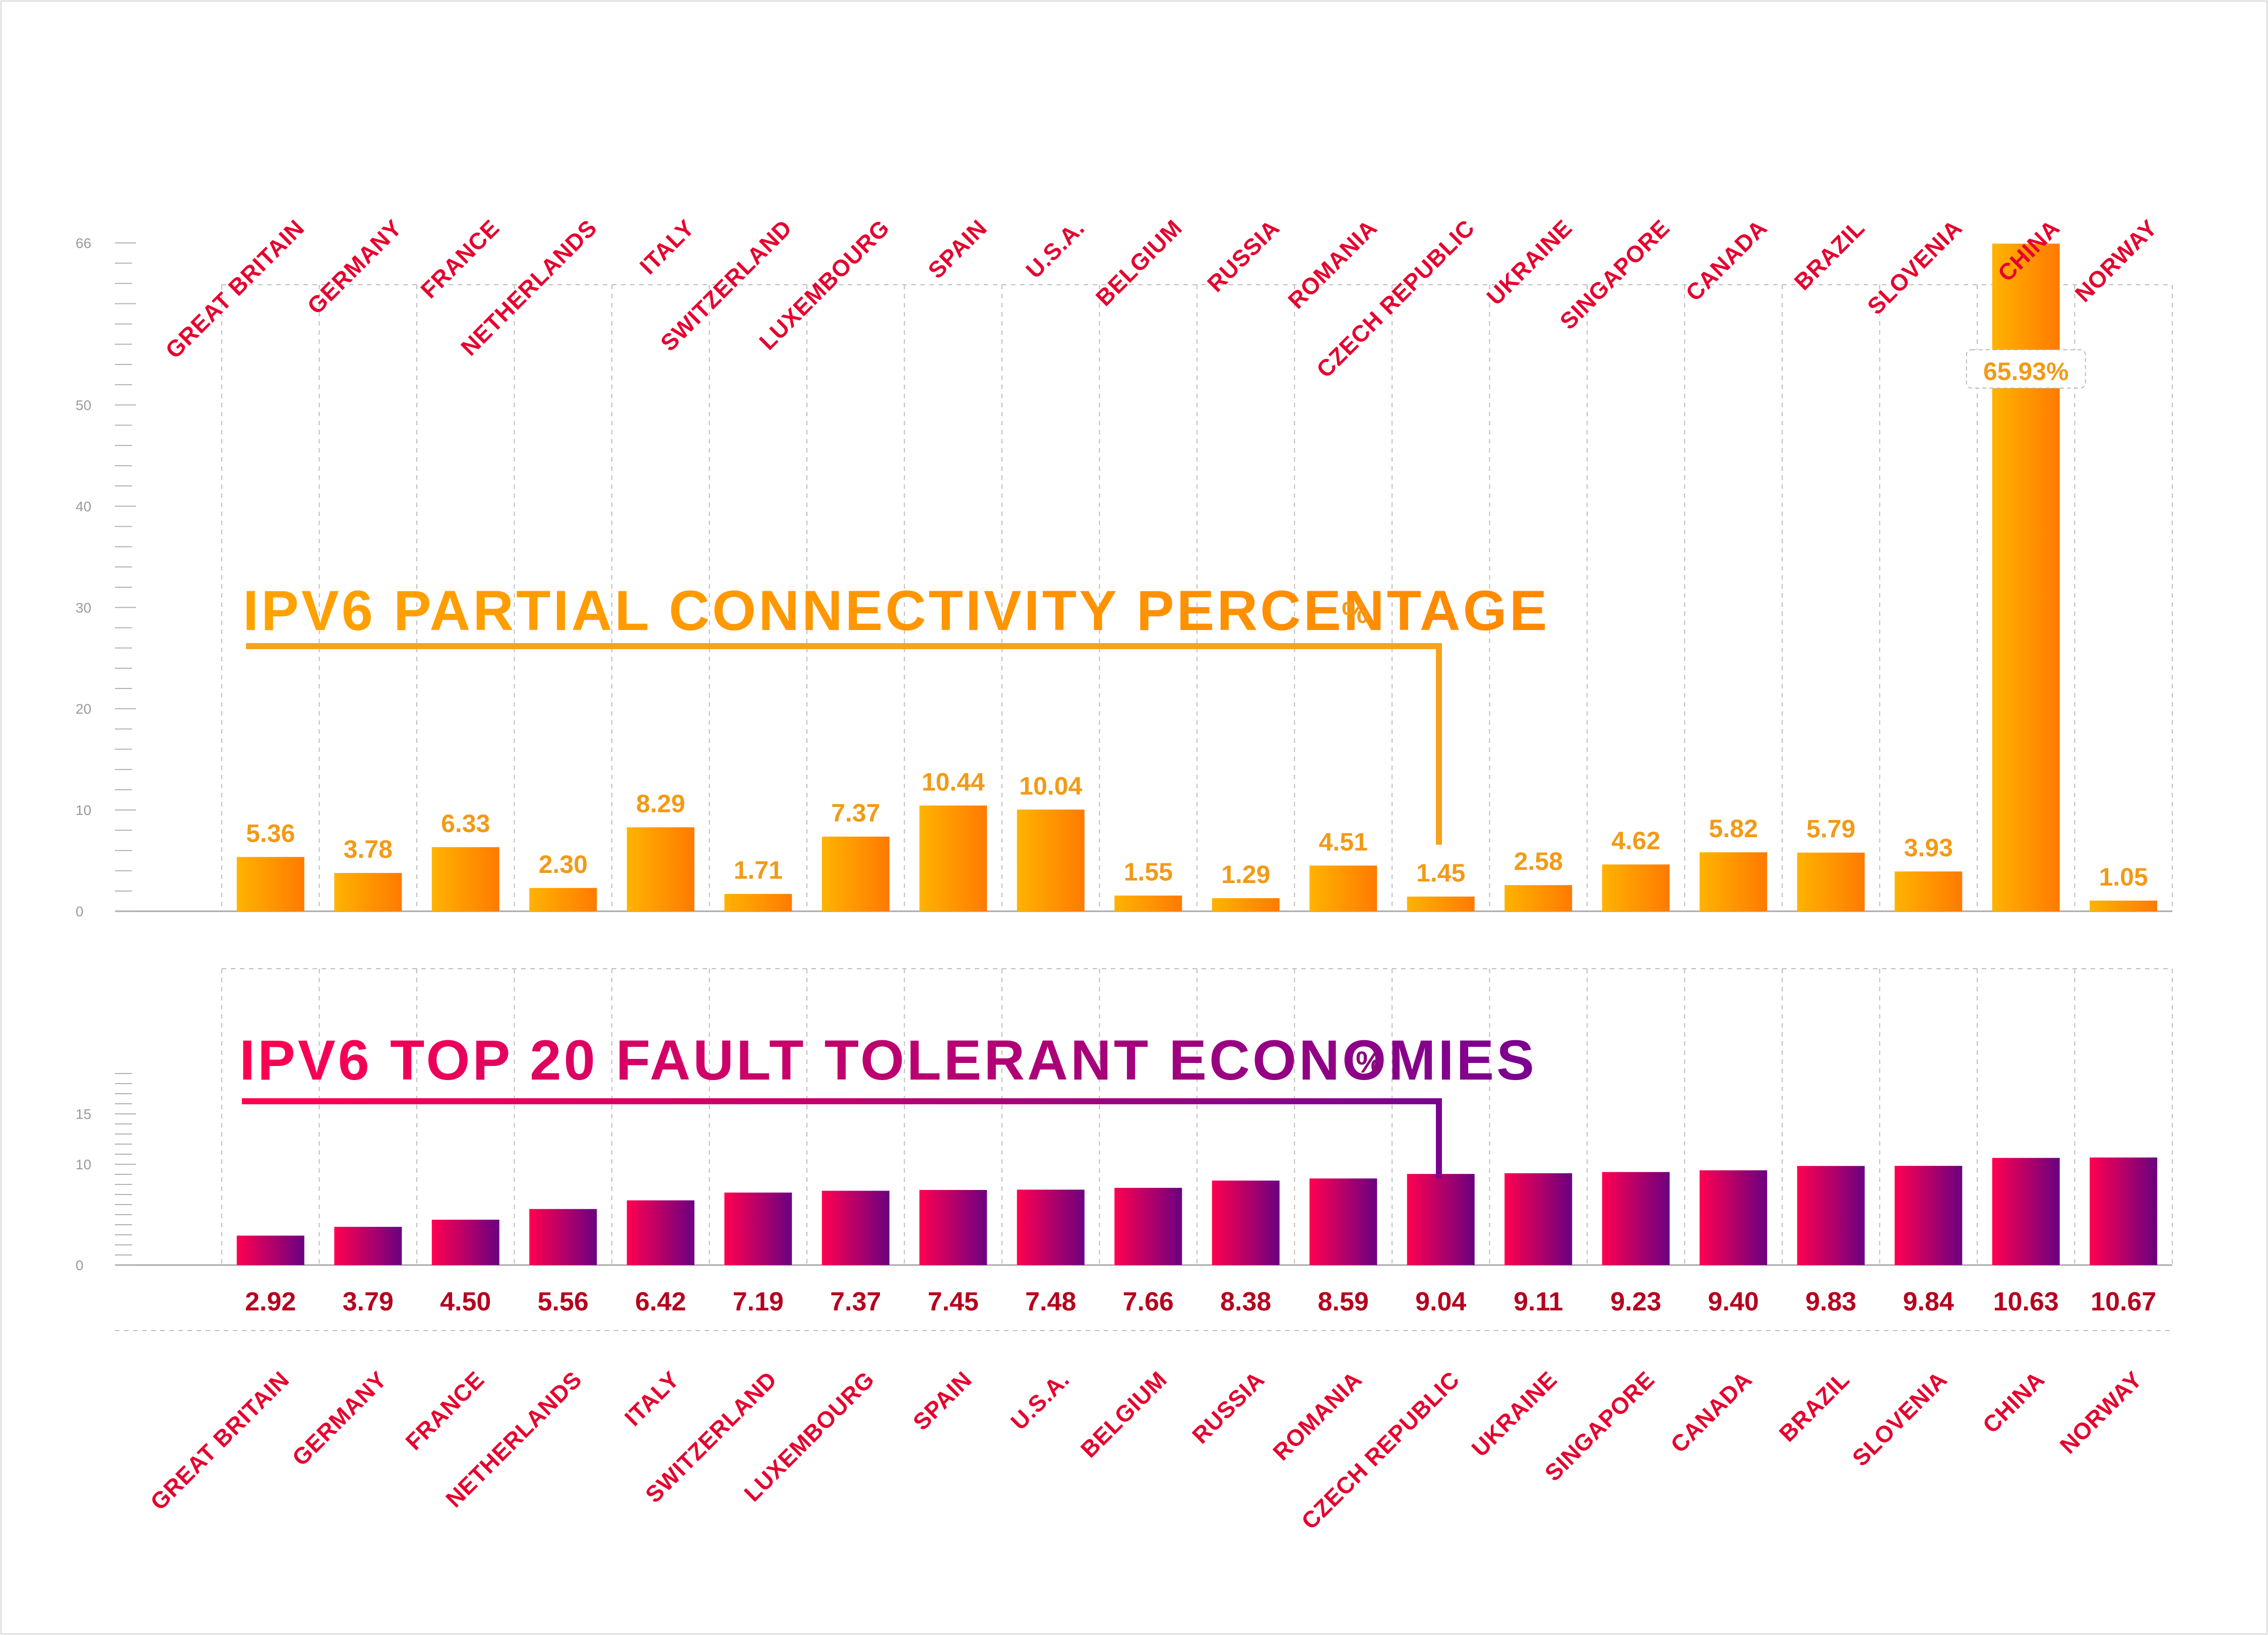  What do you see at coordinates (1246, 1301) in the screenshot?
I see `bottom-value-label: 8.38` at bounding box center [1246, 1301].